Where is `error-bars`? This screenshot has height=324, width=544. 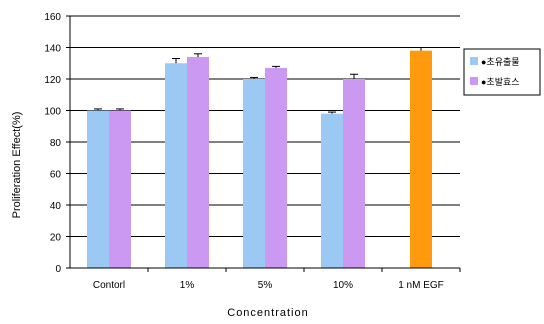 error-bars is located at coordinates (259, 80).